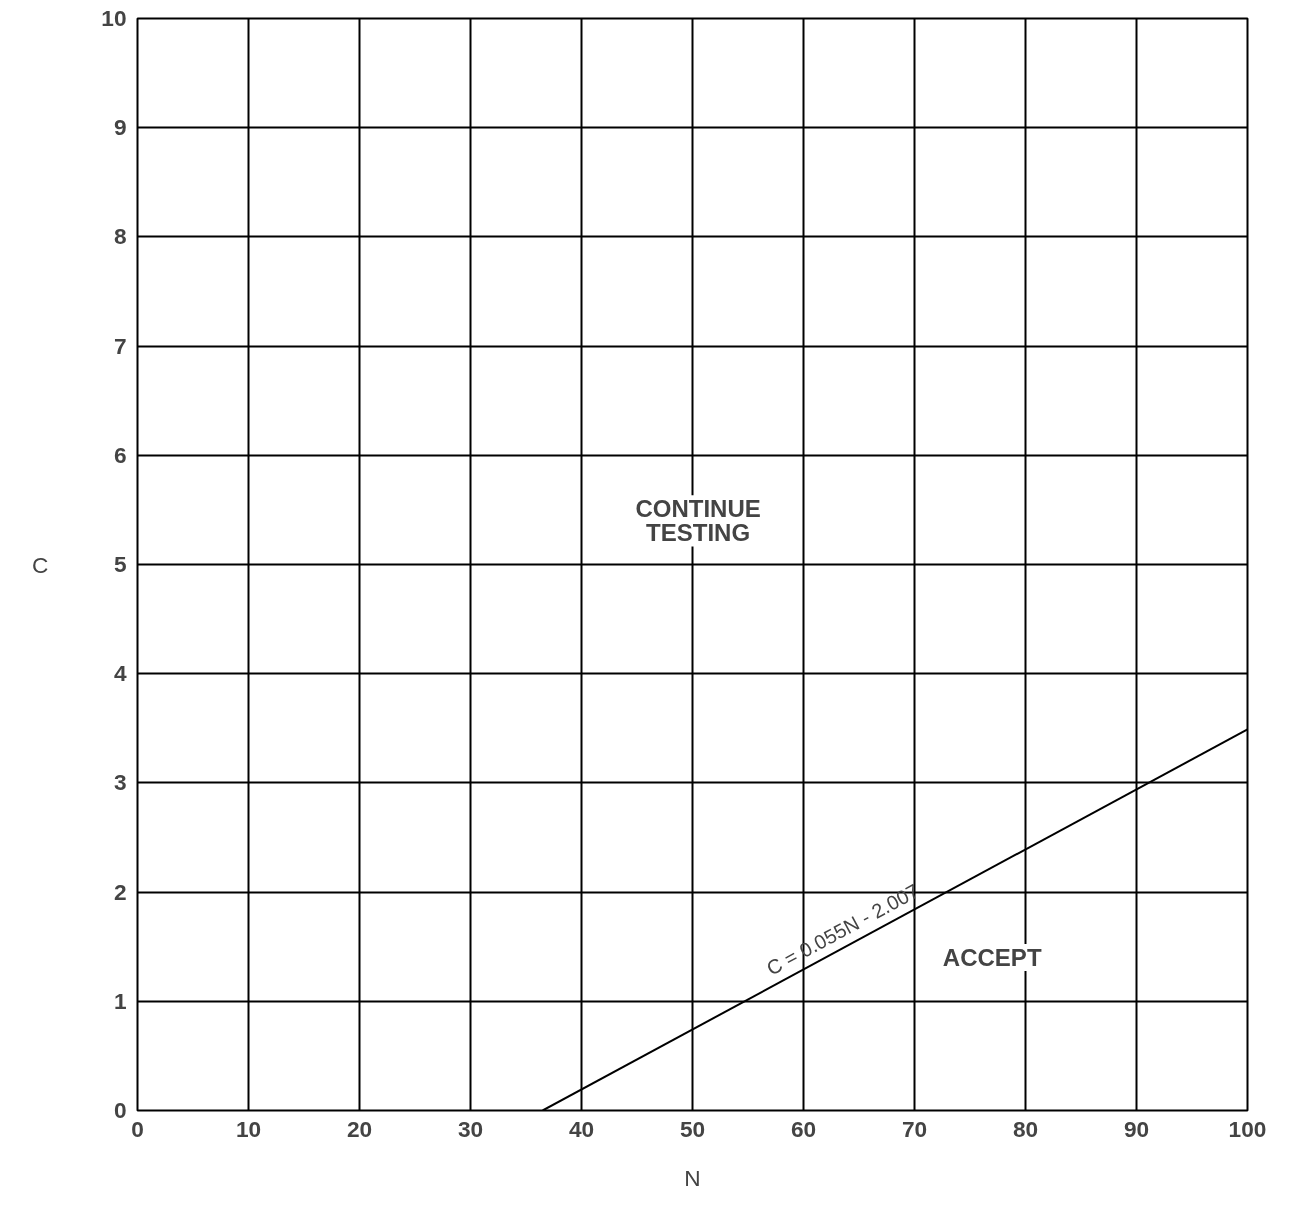  Describe the element at coordinates (698, 521) in the screenshot. I see `annotation: CONTINUE TESTING` at that location.